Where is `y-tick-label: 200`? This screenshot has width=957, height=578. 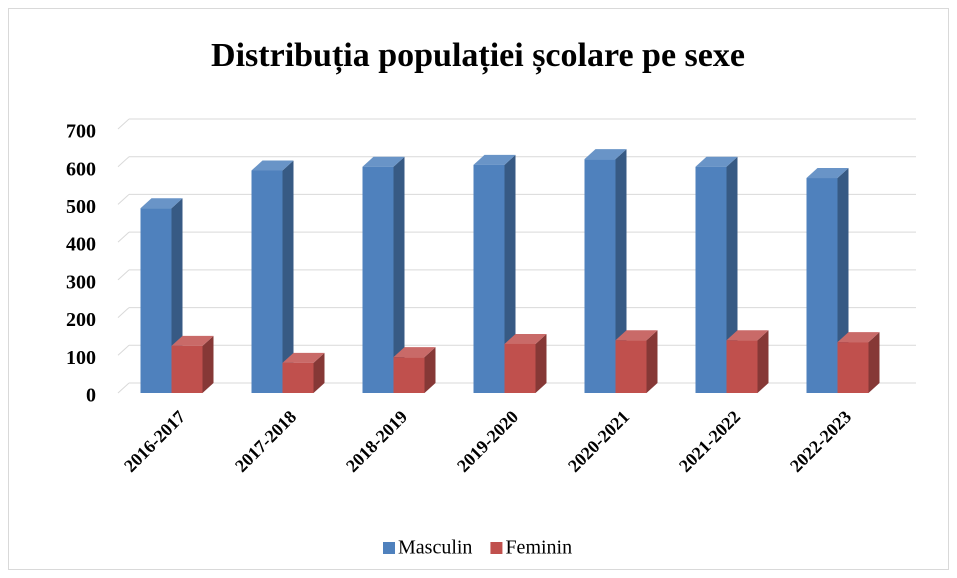 y-tick-label: 200 is located at coordinates (81, 320).